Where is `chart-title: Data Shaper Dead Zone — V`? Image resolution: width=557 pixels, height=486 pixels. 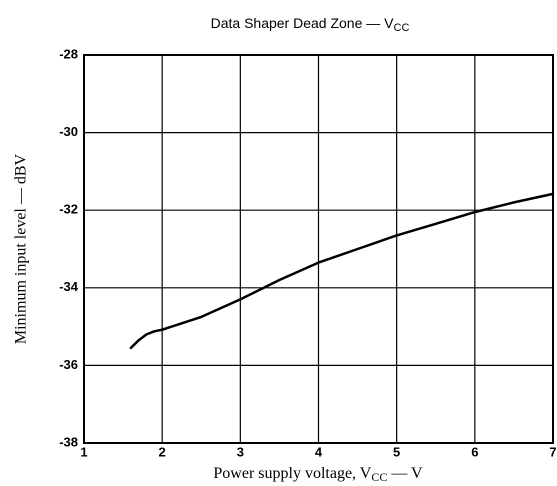 chart-title: Data Shaper Dead Zone — V is located at coordinates (303, 23).